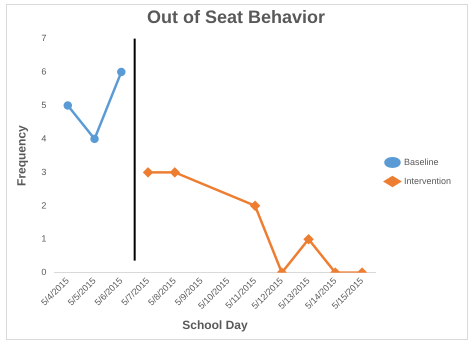 The height and width of the screenshot is (345, 474). I want to click on legend-label: Intervention, so click(427, 181).